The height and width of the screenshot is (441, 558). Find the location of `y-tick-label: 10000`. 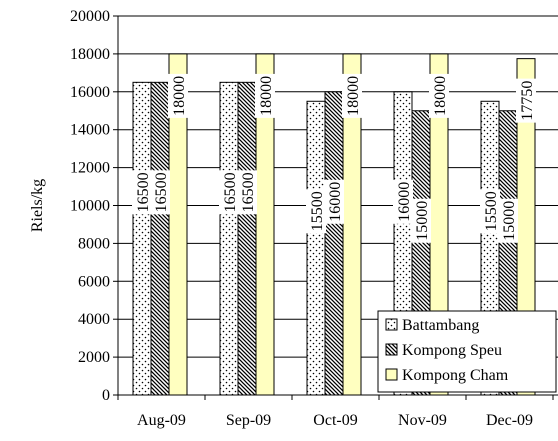

y-tick-label: 10000 is located at coordinates (90, 206).